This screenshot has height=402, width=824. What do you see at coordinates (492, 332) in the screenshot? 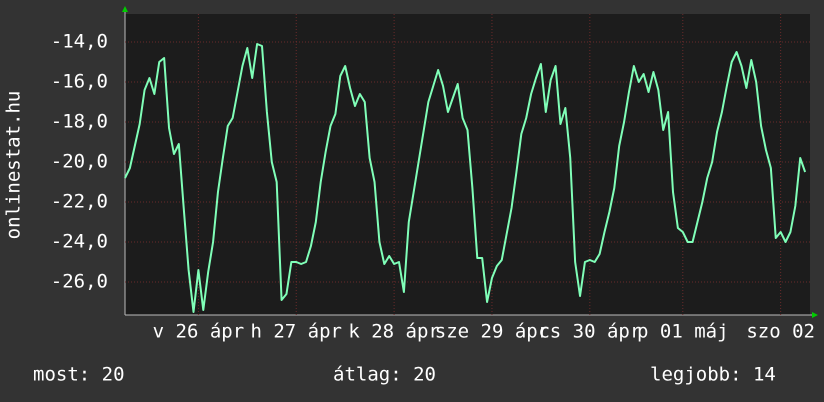
I see `x-tick-label: sze 29 ápr` at bounding box center [492, 332].